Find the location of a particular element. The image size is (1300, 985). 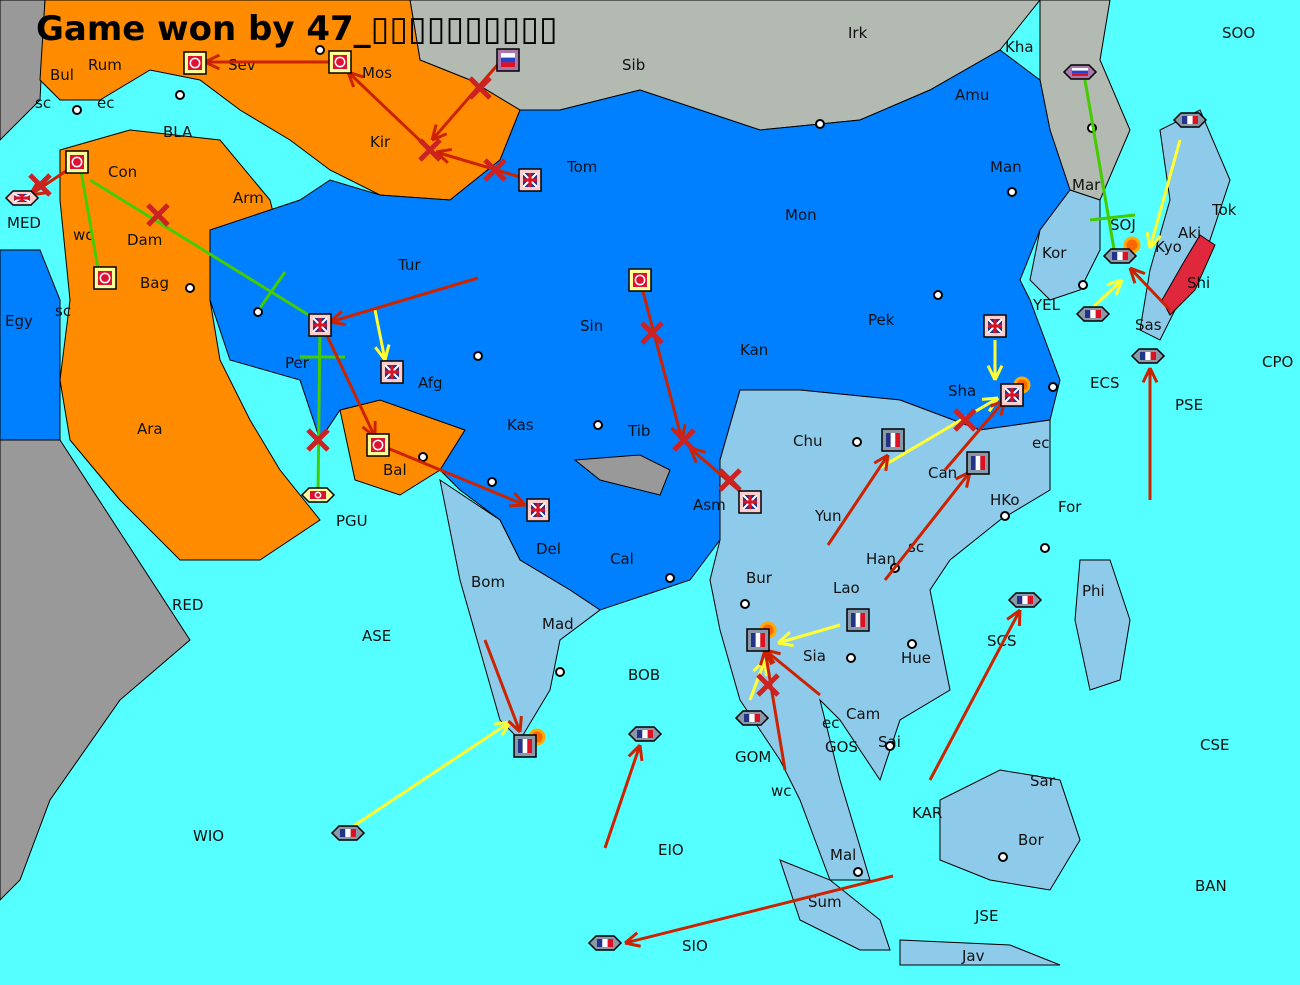

province-label: Can is located at coordinates (942, 473).